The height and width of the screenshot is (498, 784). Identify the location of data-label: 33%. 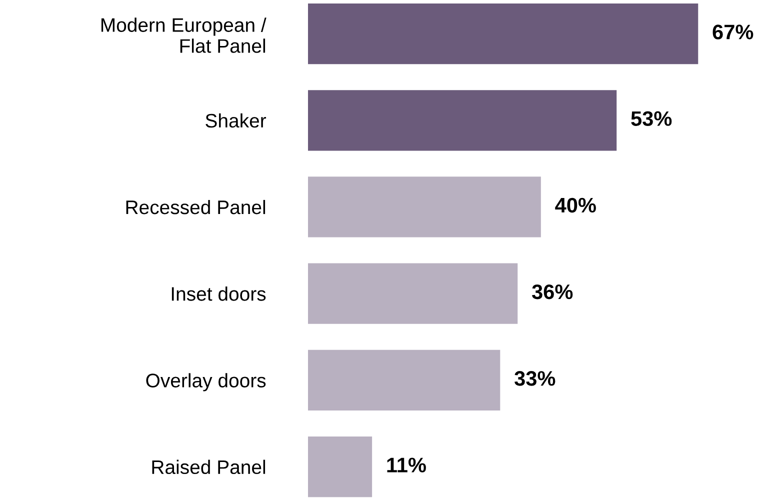
(535, 378).